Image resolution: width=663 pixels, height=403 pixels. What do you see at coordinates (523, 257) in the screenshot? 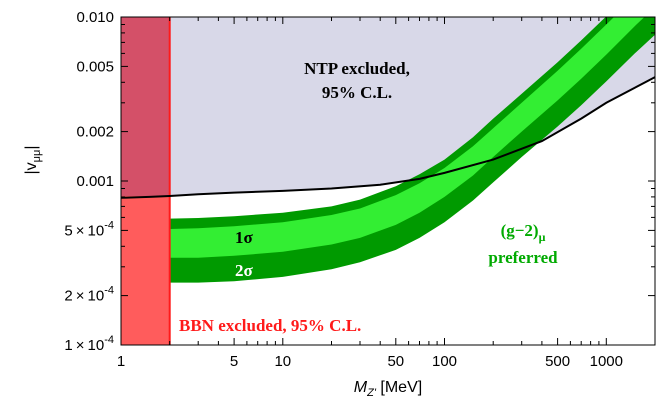
I see `g2-annotation-line2: preferred` at bounding box center [523, 257].